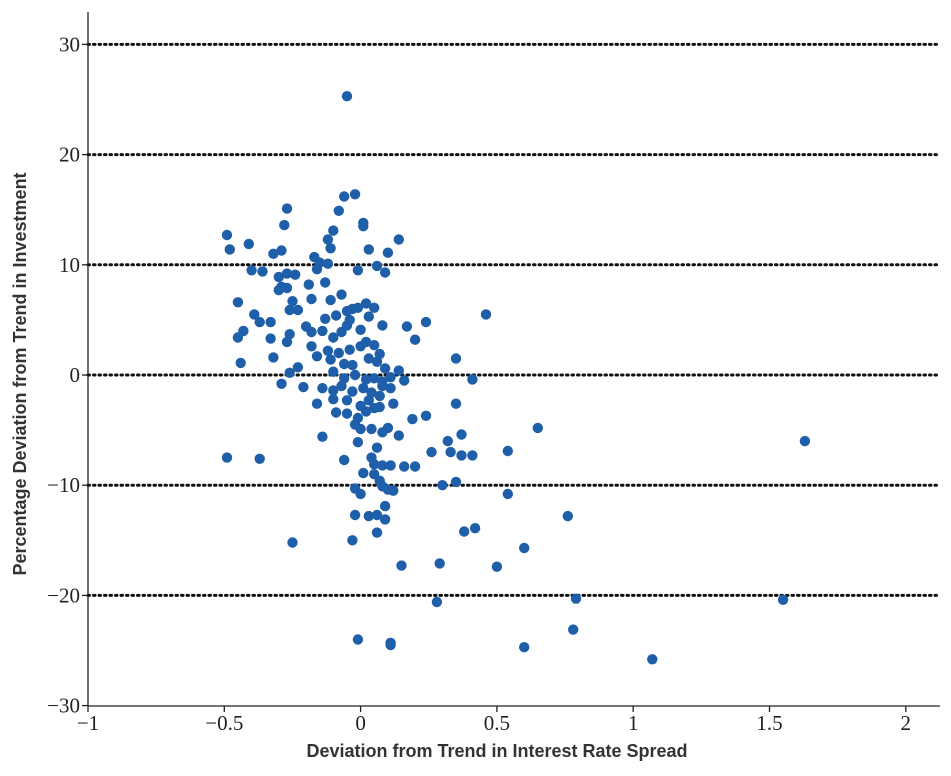 The image size is (951, 776). Describe the element at coordinates (769, 723) in the screenshot. I see `x-tick-label: 1.5` at that location.